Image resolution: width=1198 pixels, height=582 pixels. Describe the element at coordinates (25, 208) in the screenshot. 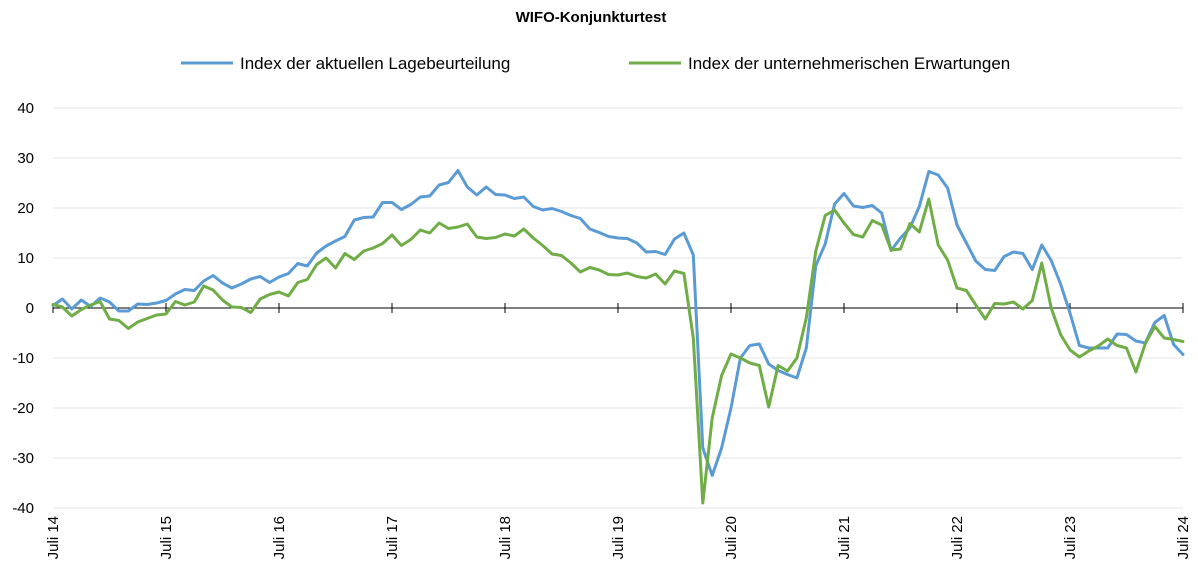

I see `y-tick-label: 20` at that location.